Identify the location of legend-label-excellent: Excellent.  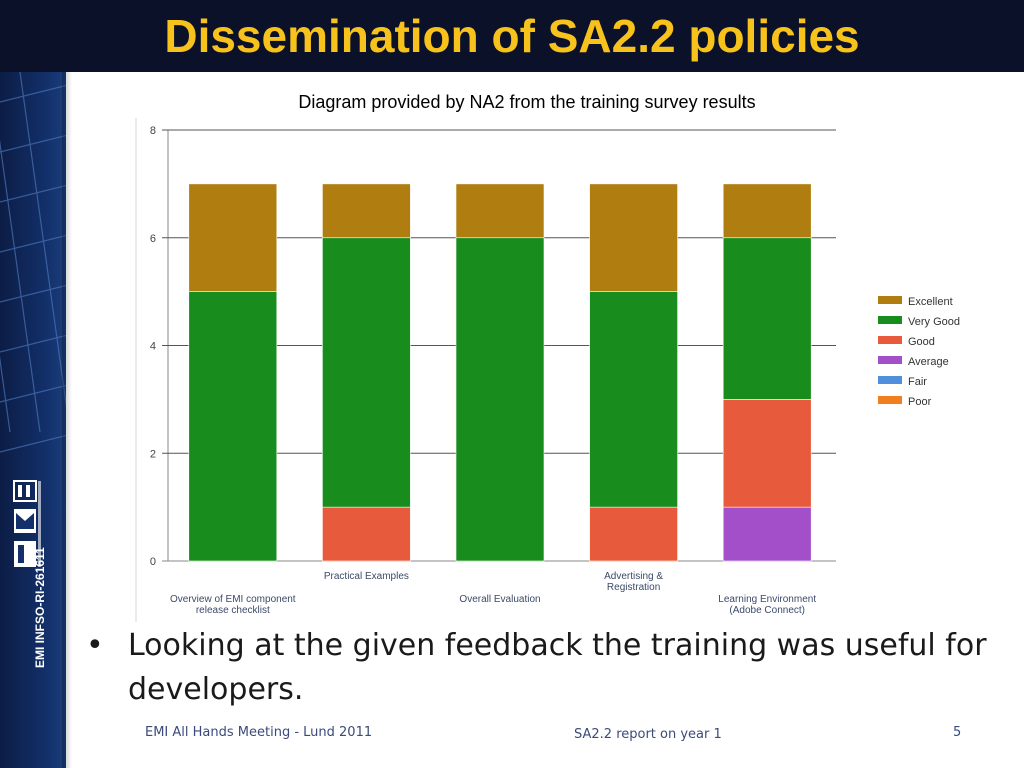
(930, 302).